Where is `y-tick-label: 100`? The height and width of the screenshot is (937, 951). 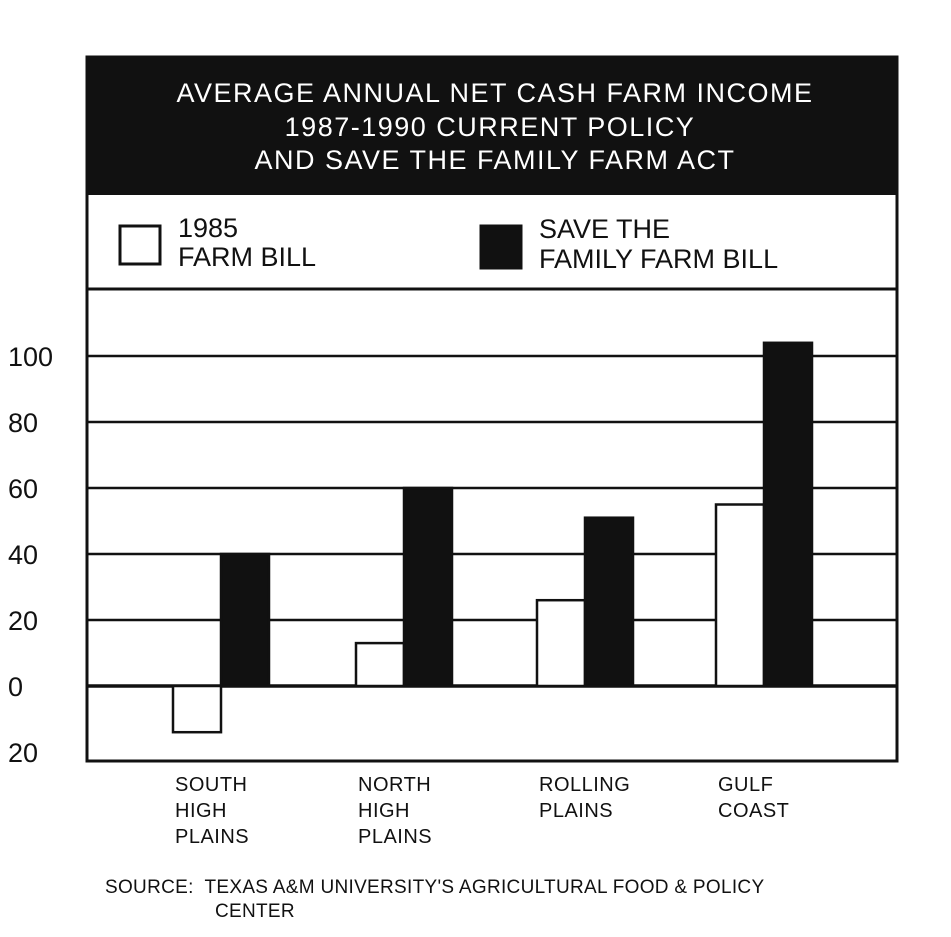 y-tick-label: 100 is located at coordinates (30, 357).